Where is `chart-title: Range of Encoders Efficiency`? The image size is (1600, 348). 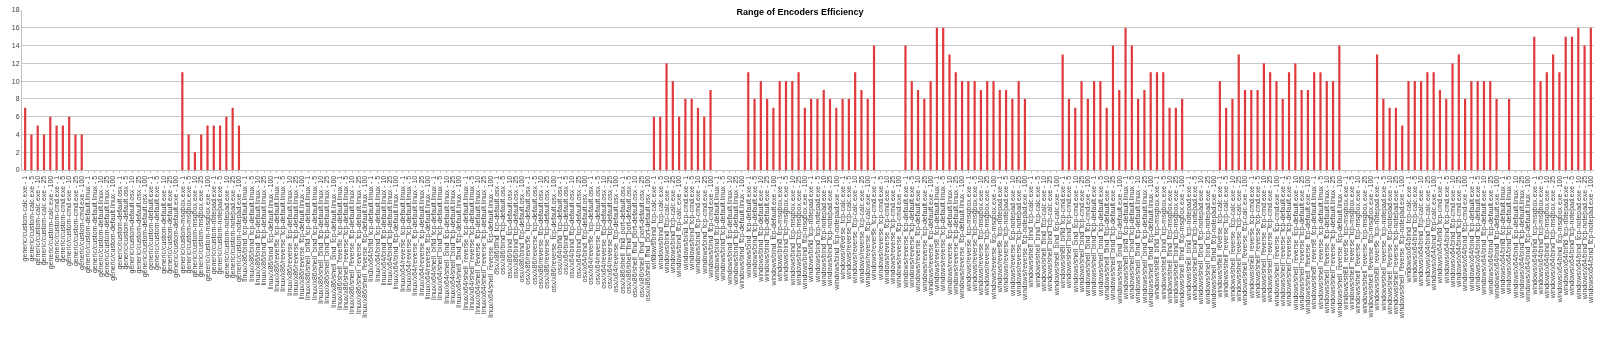 chart-title: Range of Encoders Efficiency is located at coordinates (800, 12).